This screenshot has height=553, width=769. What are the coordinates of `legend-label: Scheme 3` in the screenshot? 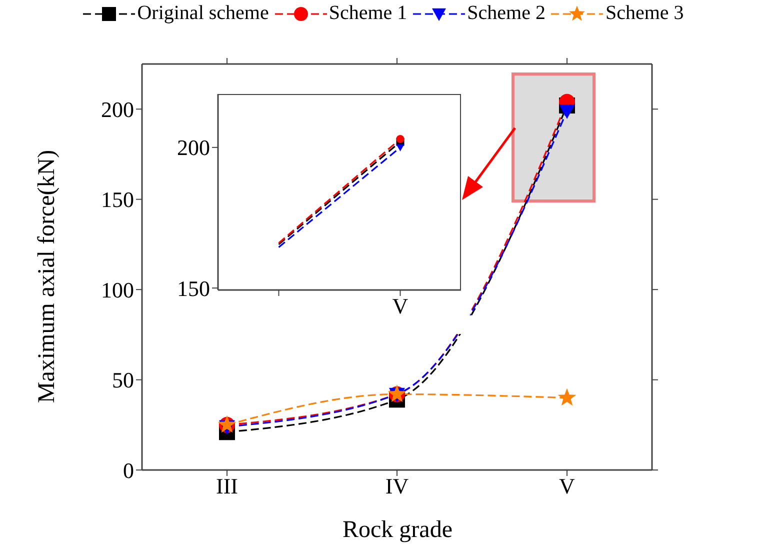 It's located at (644, 13).